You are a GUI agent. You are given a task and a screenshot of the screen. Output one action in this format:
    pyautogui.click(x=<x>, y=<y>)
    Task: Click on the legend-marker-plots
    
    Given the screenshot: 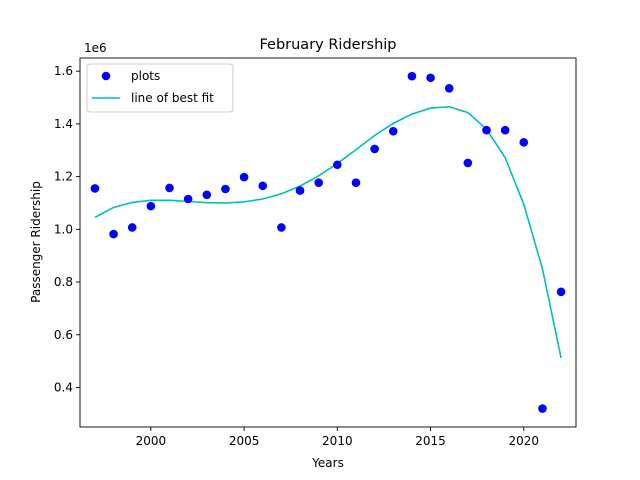 What is the action you would take?
    pyautogui.click(x=106, y=76)
    